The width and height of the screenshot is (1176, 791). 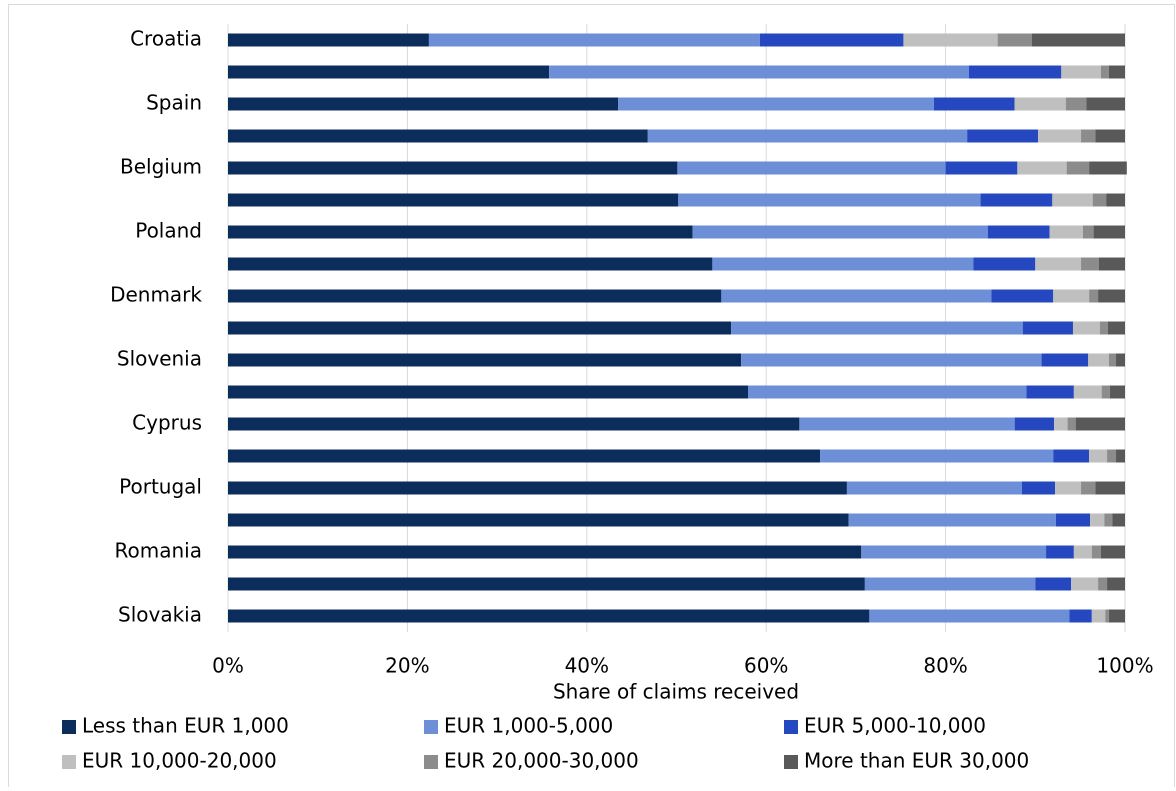 What do you see at coordinates (587, 666) in the screenshot?
I see `x-tick-label: 40%` at bounding box center [587, 666].